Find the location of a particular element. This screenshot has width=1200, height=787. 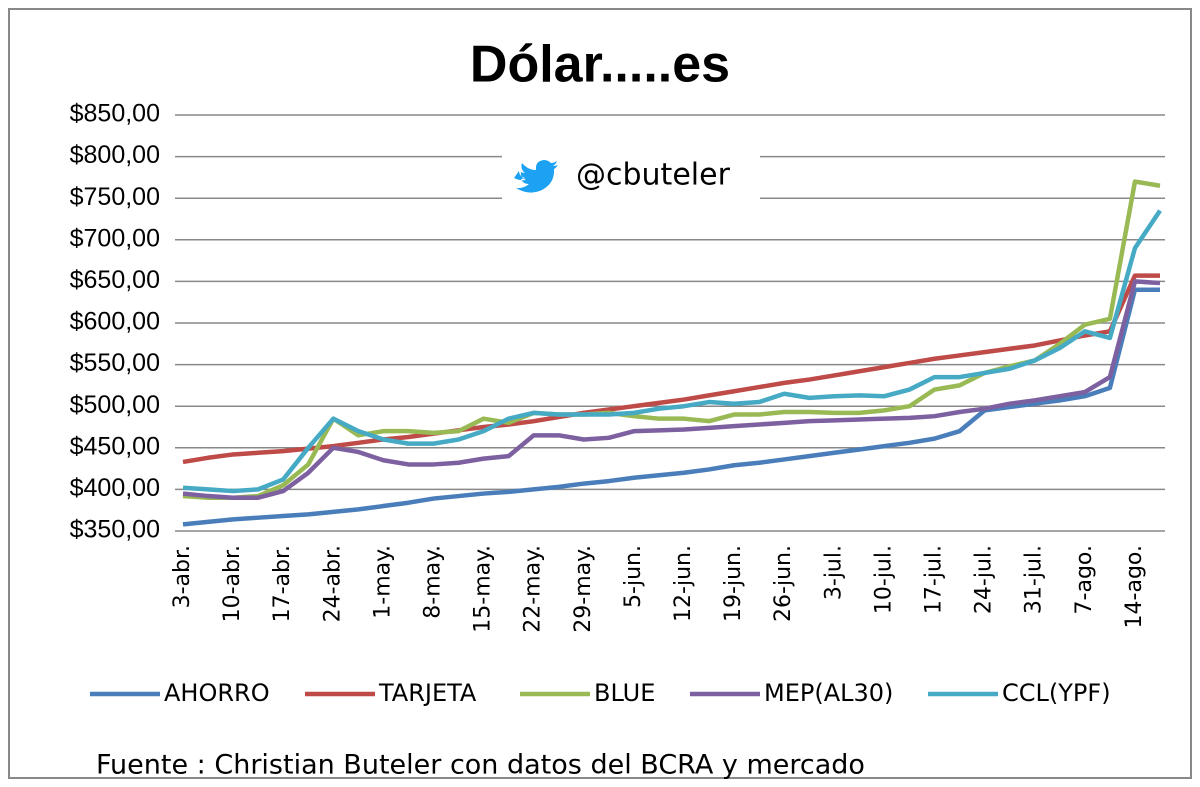

legend-label: BLUE is located at coordinates (624, 693).